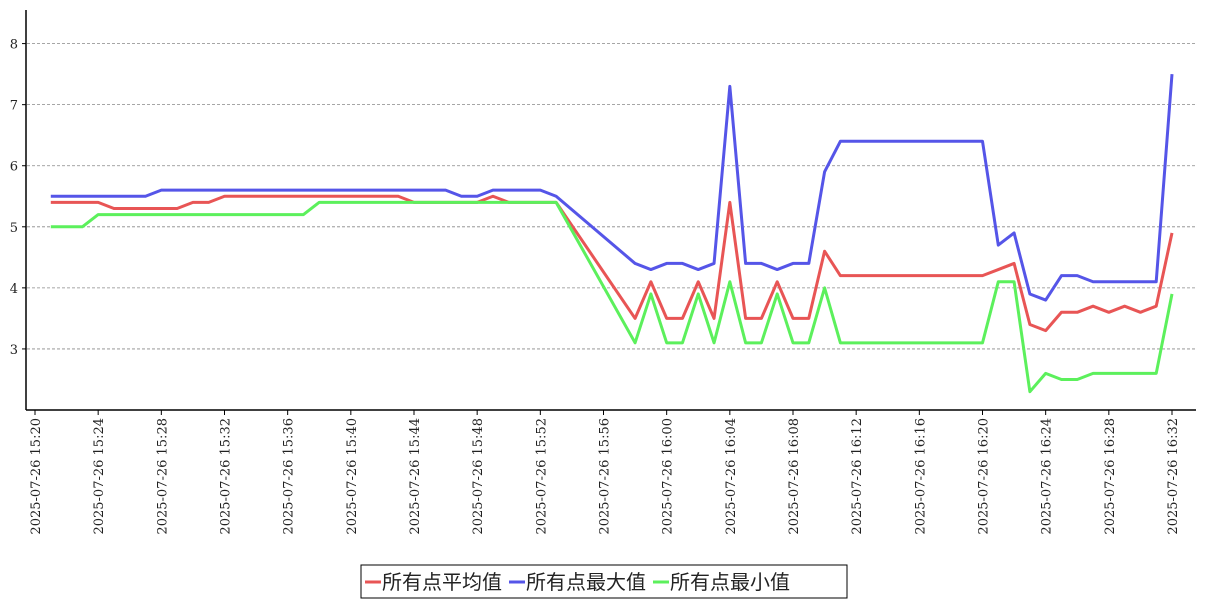 The width and height of the screenshot is (1207, 600). Describe the element at coordinates (352, 476) in the screenshot. I see `x-tick-label: 2025-07-26 15:40` at that location.